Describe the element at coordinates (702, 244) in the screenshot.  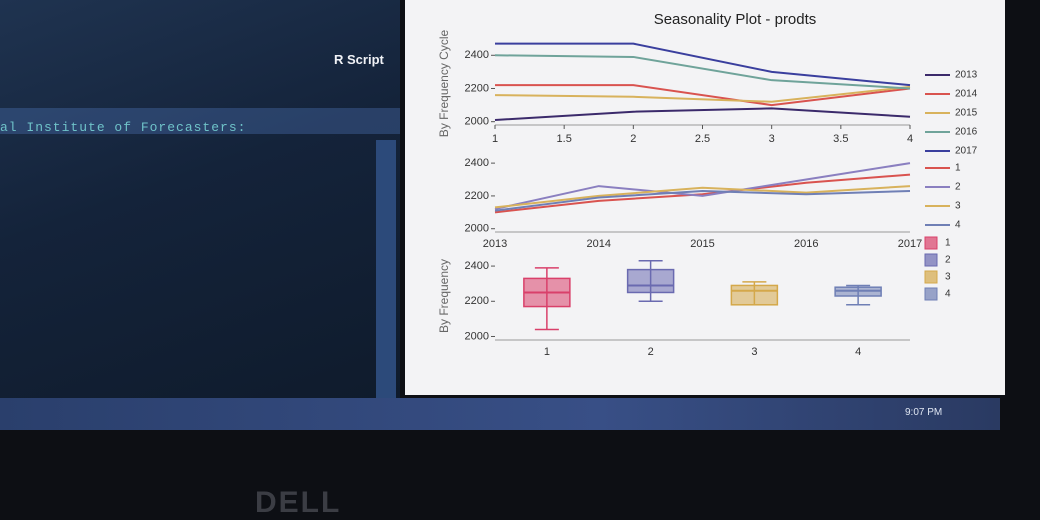
I see `x-tick-label: 2015` at that location.